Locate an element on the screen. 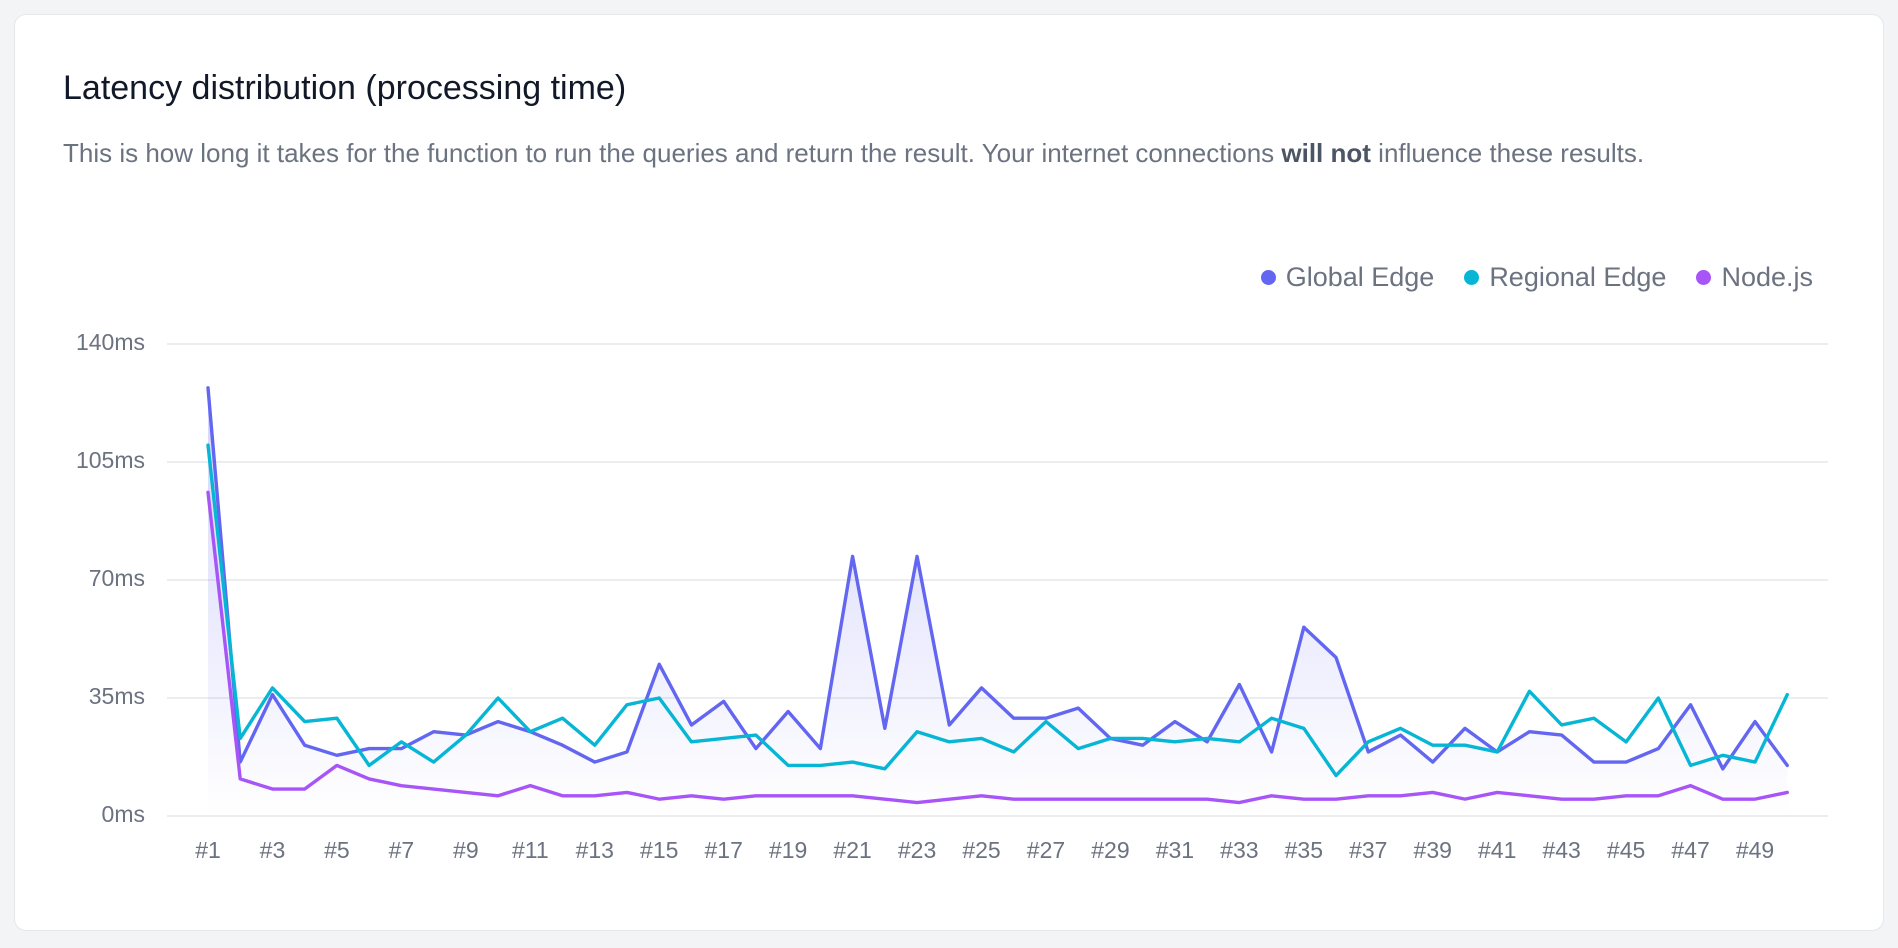 This screenshot has width=1898, height=948. x-tick-label: #47 is located at coordinates (1690, 850).